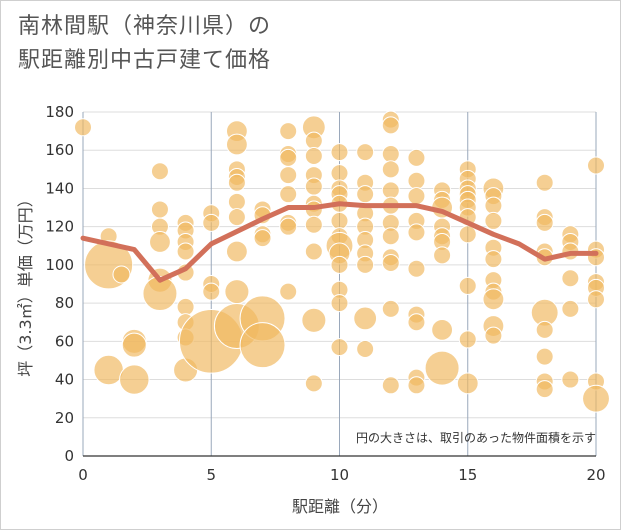  Describe the element at coordinates (145, 26) in the screenshot. I see `chart-title-line1: 南林間駅（神奈川県）の` at that location.